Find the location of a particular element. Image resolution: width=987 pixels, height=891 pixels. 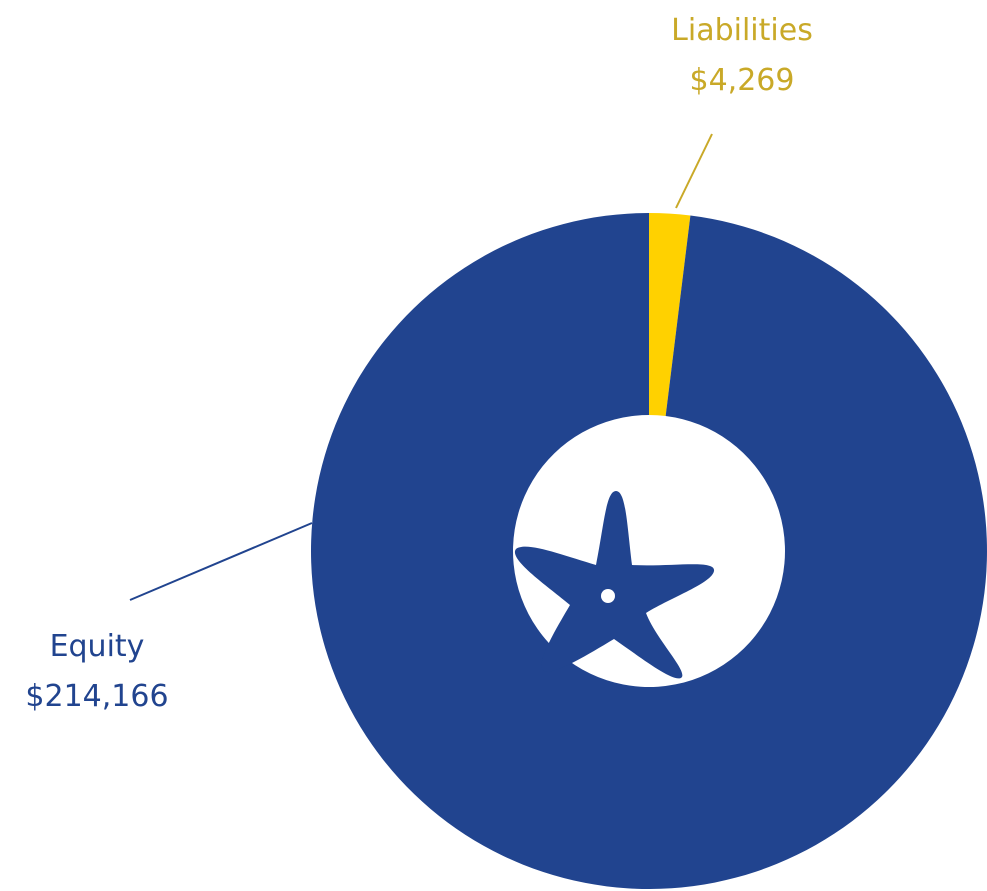

starfish-center-dot is located at coordinates (608, 596).